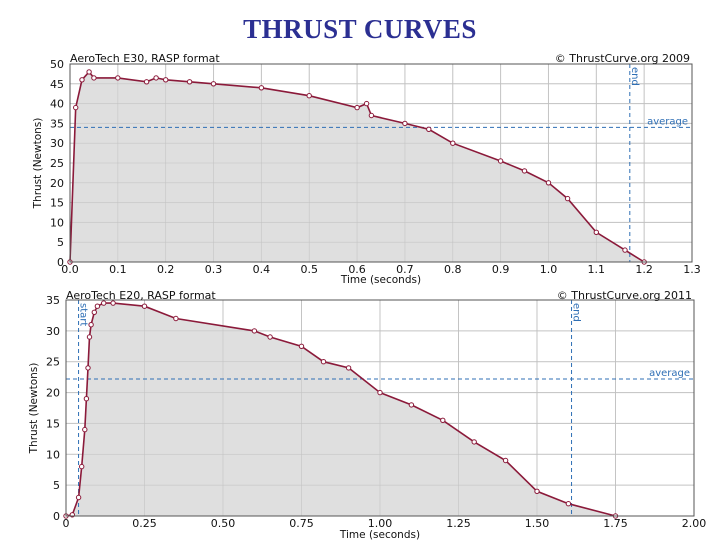 The height and width of the screenshot is (540, 720). I want to click on x-tick-label: 1.75, so click(615, 523).